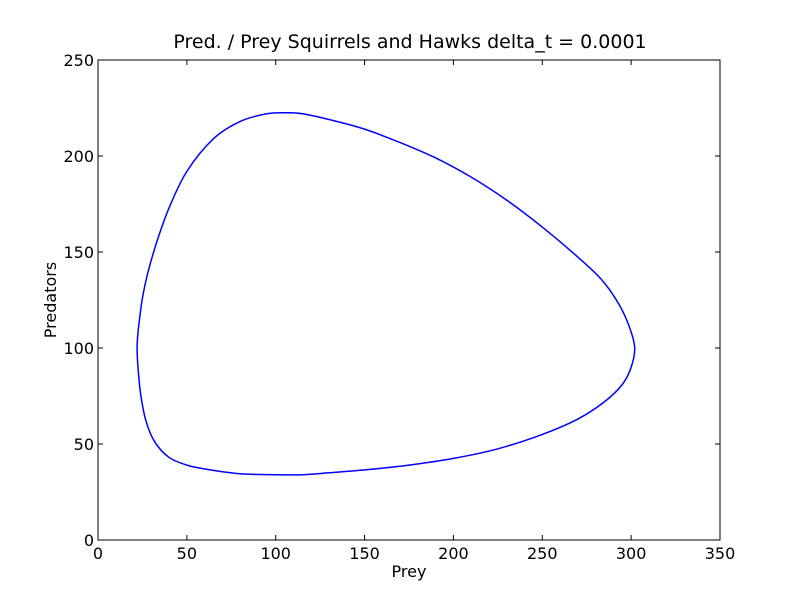 Image resolution: width=800 pixels, height=600 pixels. Describe the element at coordinates (453, 553) in the screenshot. I see `x-tick-label: 200` at that location.